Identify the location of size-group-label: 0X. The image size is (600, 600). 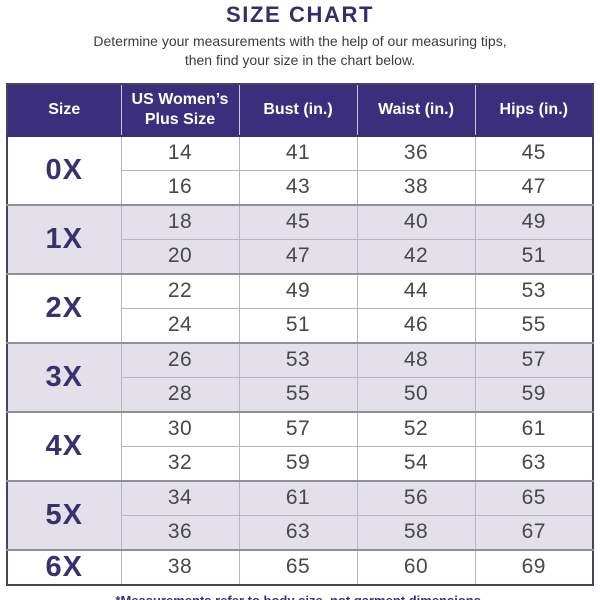
(64, 170).